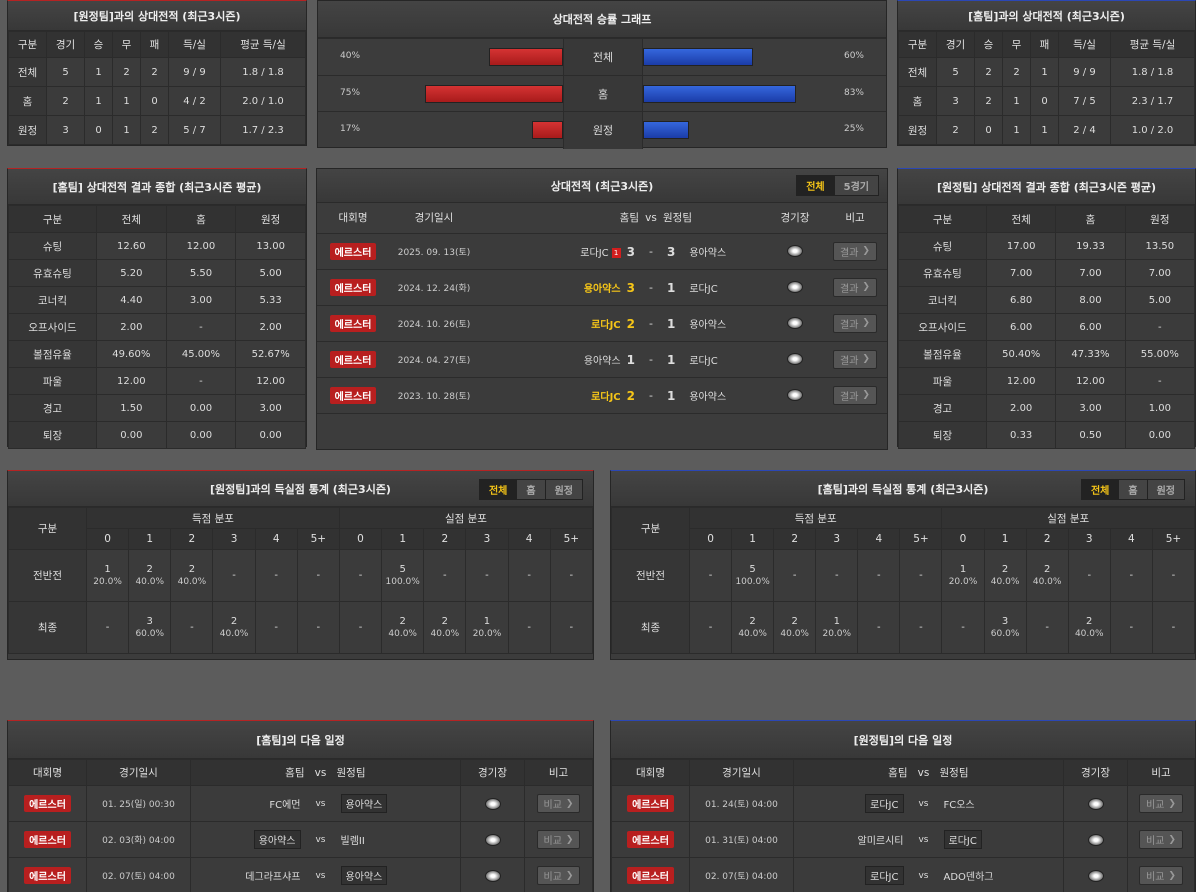 The image size is (1196, 892). I want to click on row-label: 최종, so click(650, 627).